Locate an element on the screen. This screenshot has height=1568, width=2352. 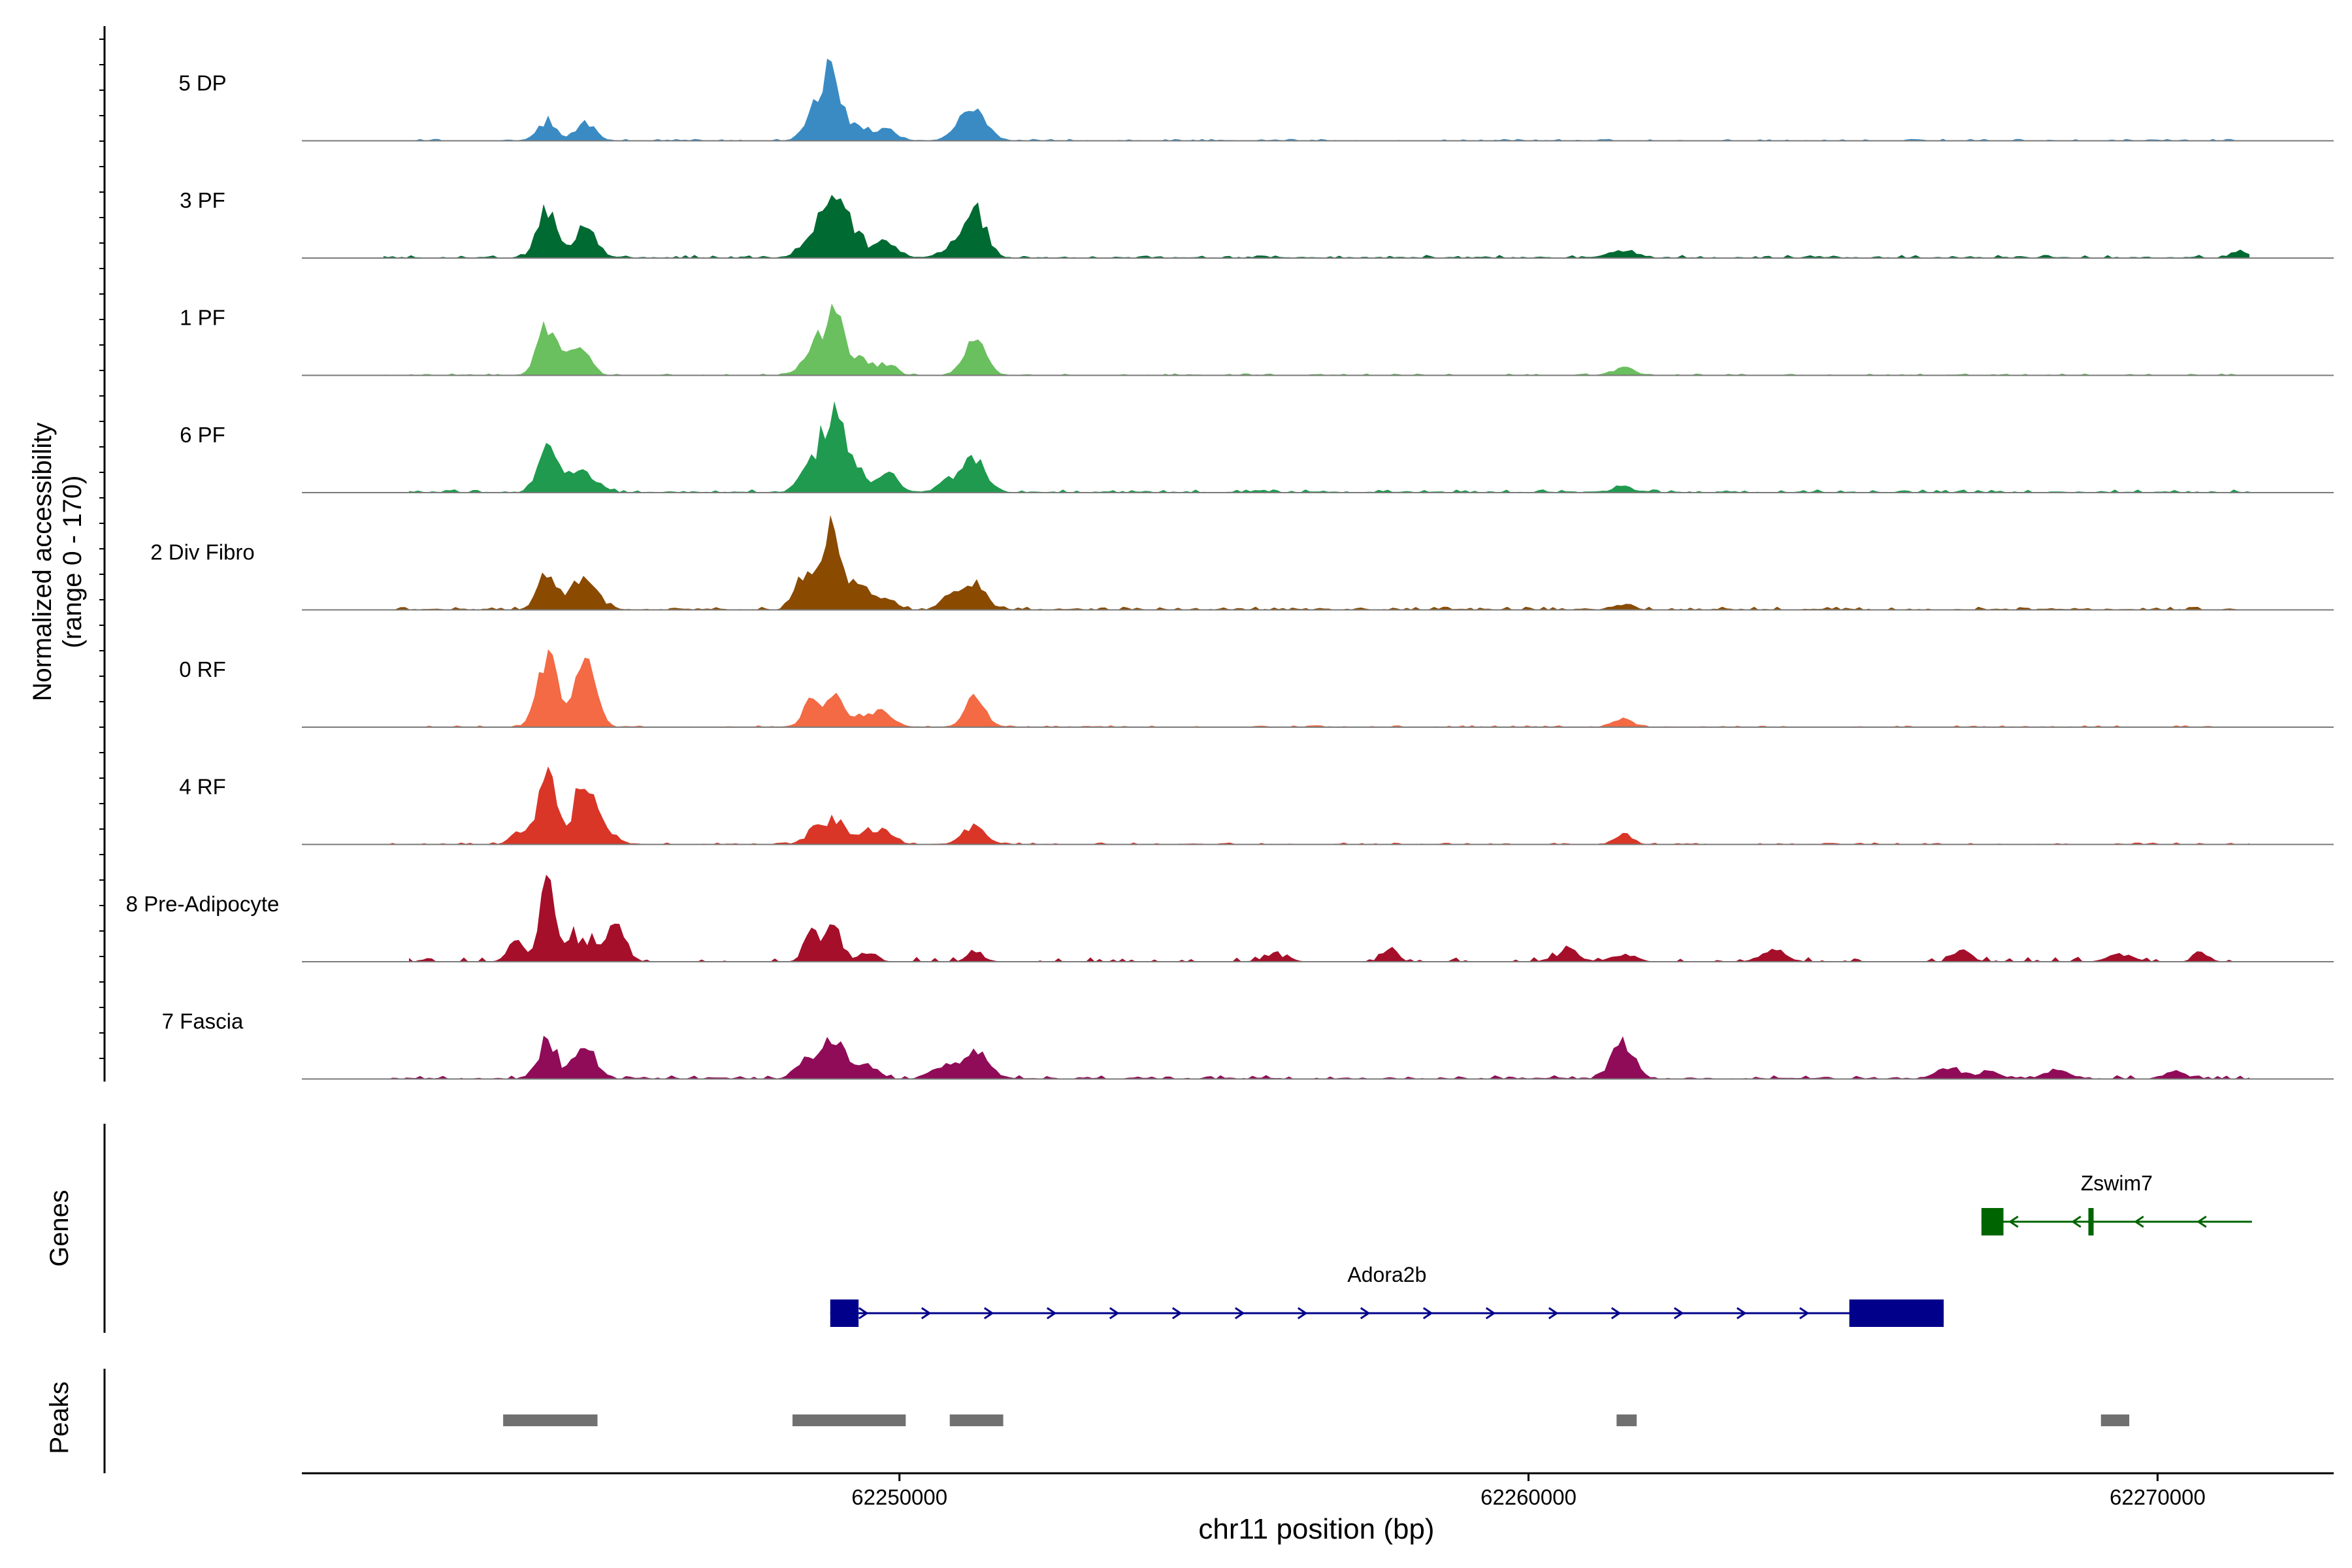
track-1-pf: 1 PF is located at coordinates (1257, 339).